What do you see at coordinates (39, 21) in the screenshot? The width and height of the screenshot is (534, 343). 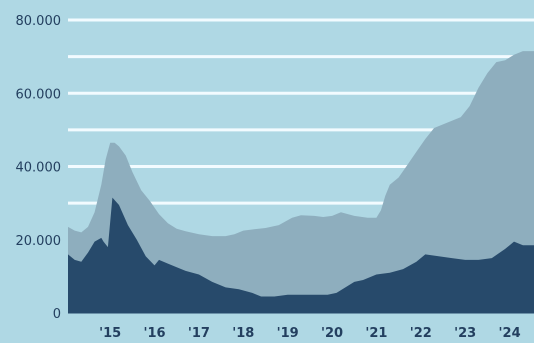 I see `y-tick-label: 80.000` at bounding box center [39, 21].